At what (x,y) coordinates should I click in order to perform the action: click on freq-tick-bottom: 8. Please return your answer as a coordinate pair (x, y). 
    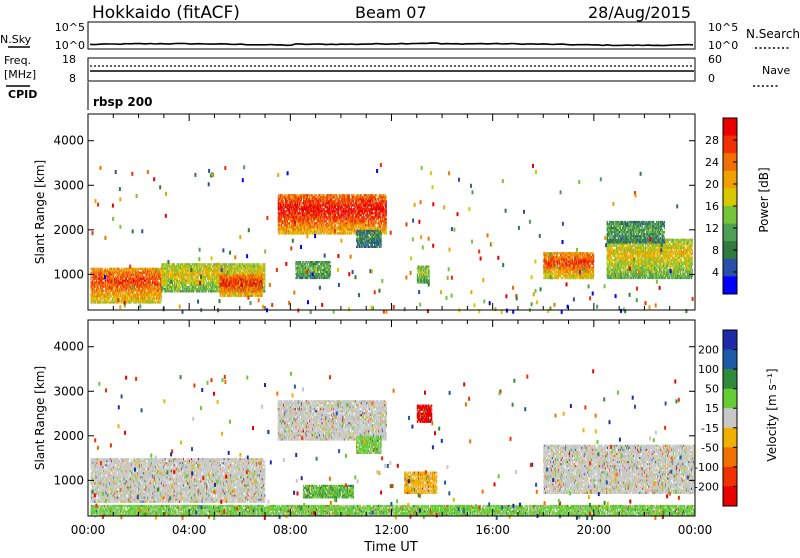
    Looking at the image, I should click on (72, 78).